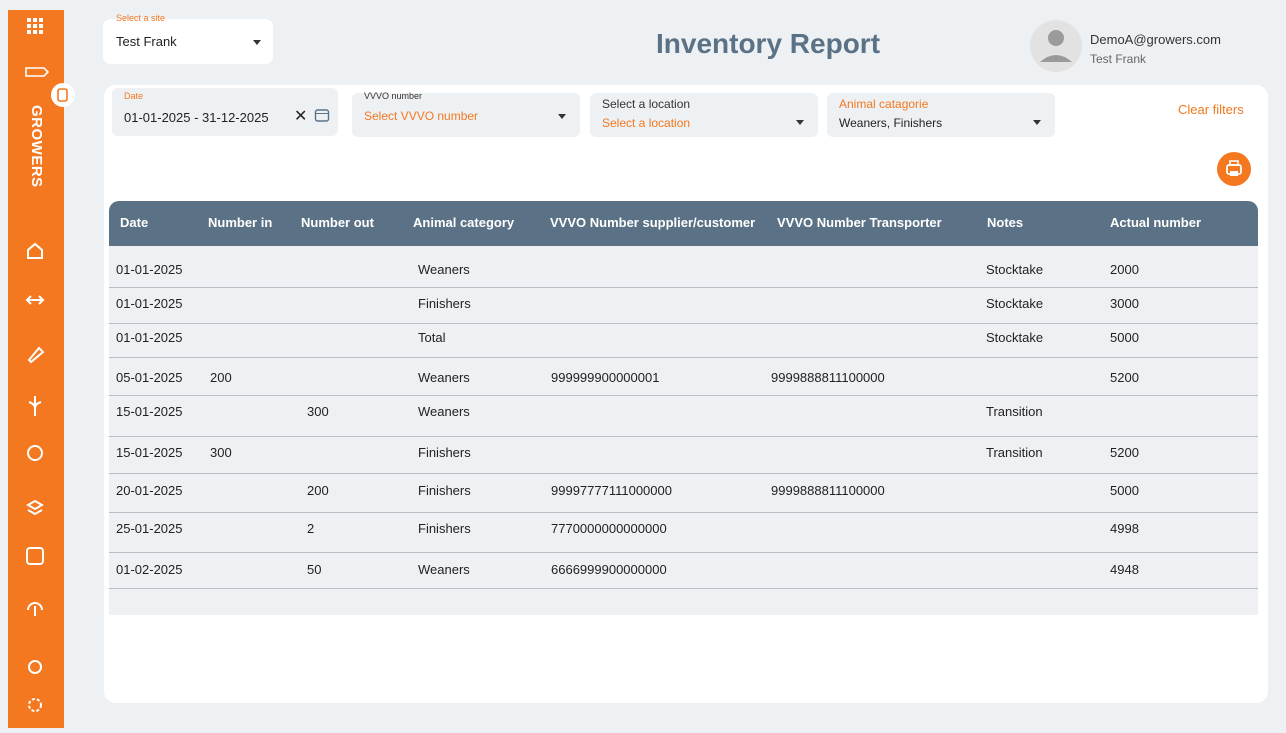  What do you see at coordinates (859, 222) in the screenshot?
I see `column-header: VVVO Number Transporter` at bounding box center [859, 222].